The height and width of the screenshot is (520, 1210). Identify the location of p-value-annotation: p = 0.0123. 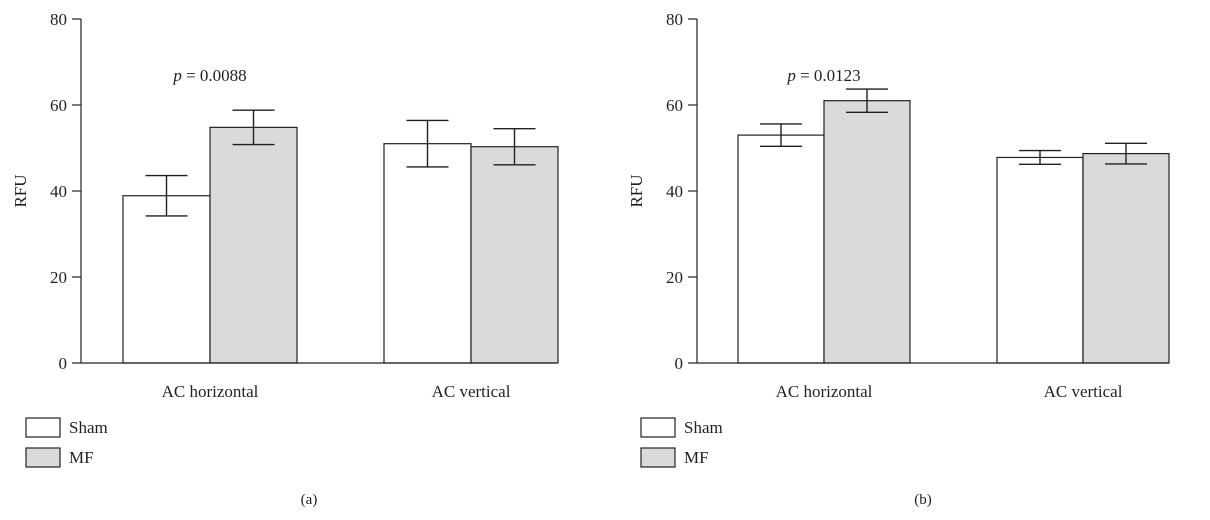
(823, 75).